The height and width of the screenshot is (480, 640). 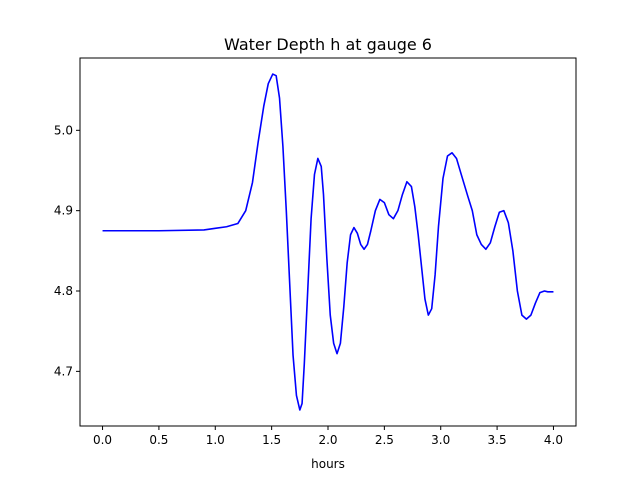 I want to click on x-tick-label: 3.0, so click(x=440, y=440).